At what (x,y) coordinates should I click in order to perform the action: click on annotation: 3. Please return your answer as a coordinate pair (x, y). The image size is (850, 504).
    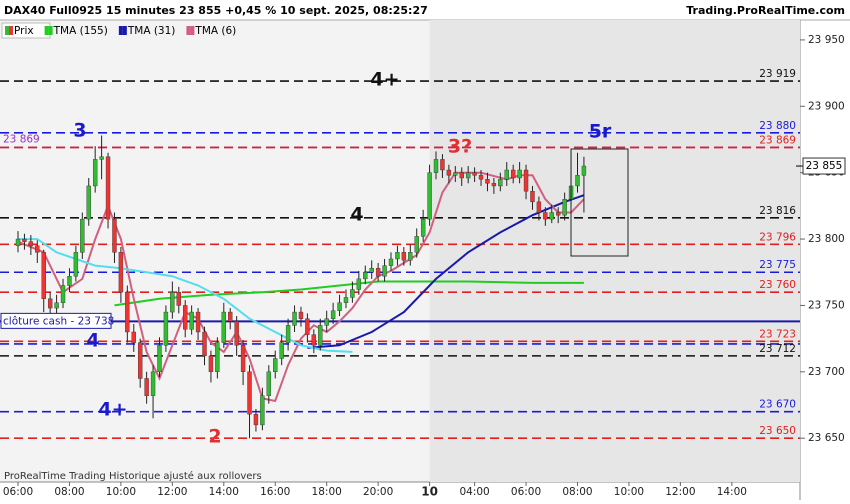
    Looking at the image, I should click on (79, 131).